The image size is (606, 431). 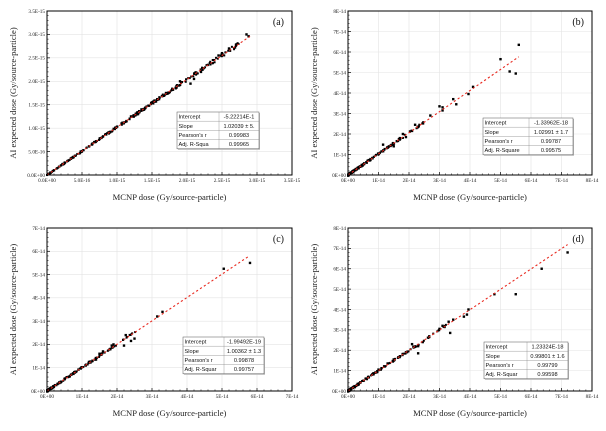 I want to click on x-tick-label: 3.5E-15, so click(x=292, y=181).